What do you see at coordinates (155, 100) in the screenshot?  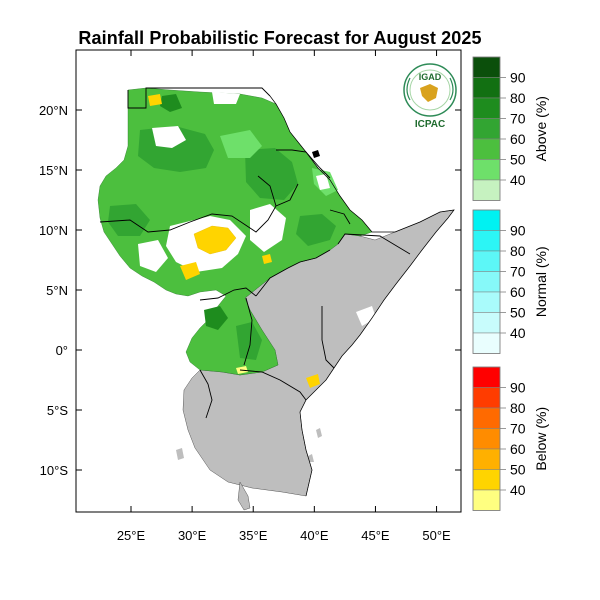 I see `below-patch-north` at bounding box center [155, 100].